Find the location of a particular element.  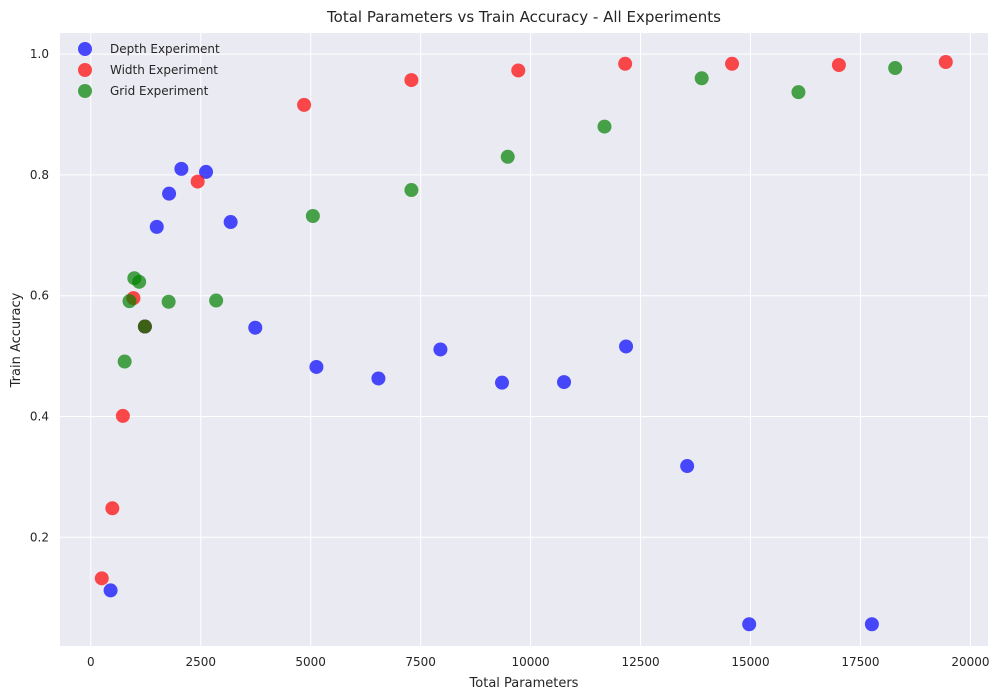

y-axis-label: Train Accuracy is located at coordinates (16, 340).